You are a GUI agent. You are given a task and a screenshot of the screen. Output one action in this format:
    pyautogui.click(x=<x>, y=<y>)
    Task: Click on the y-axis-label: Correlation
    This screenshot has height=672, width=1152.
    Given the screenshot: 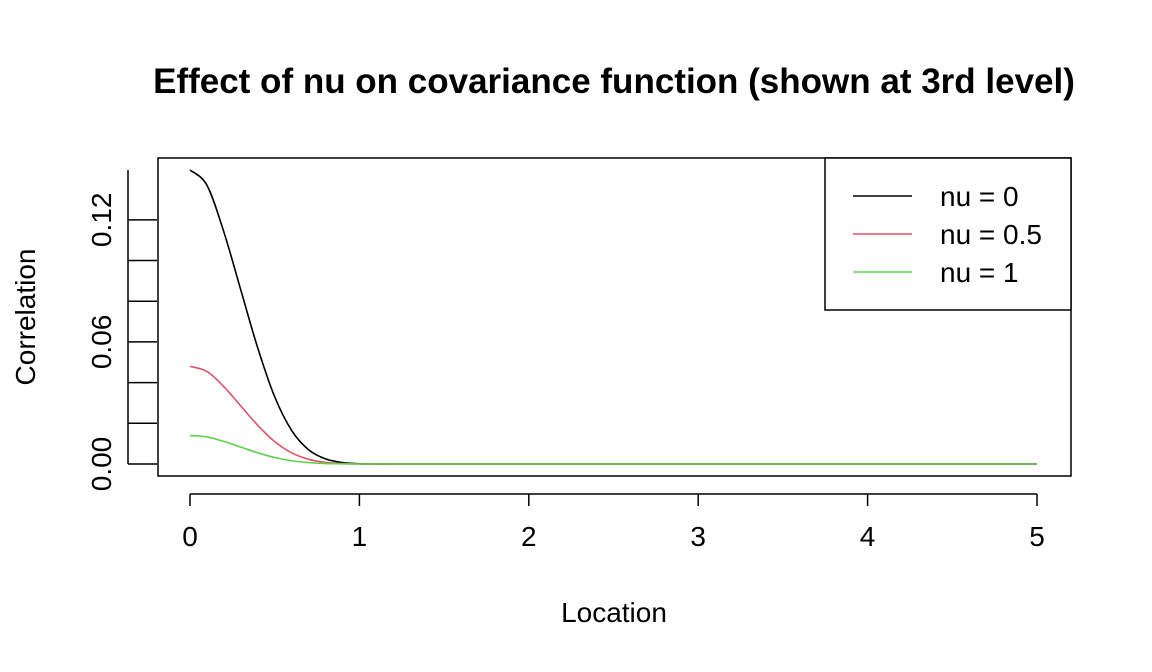 What is the action you would take?
    pyautogui.click(x=25, y=317)
    